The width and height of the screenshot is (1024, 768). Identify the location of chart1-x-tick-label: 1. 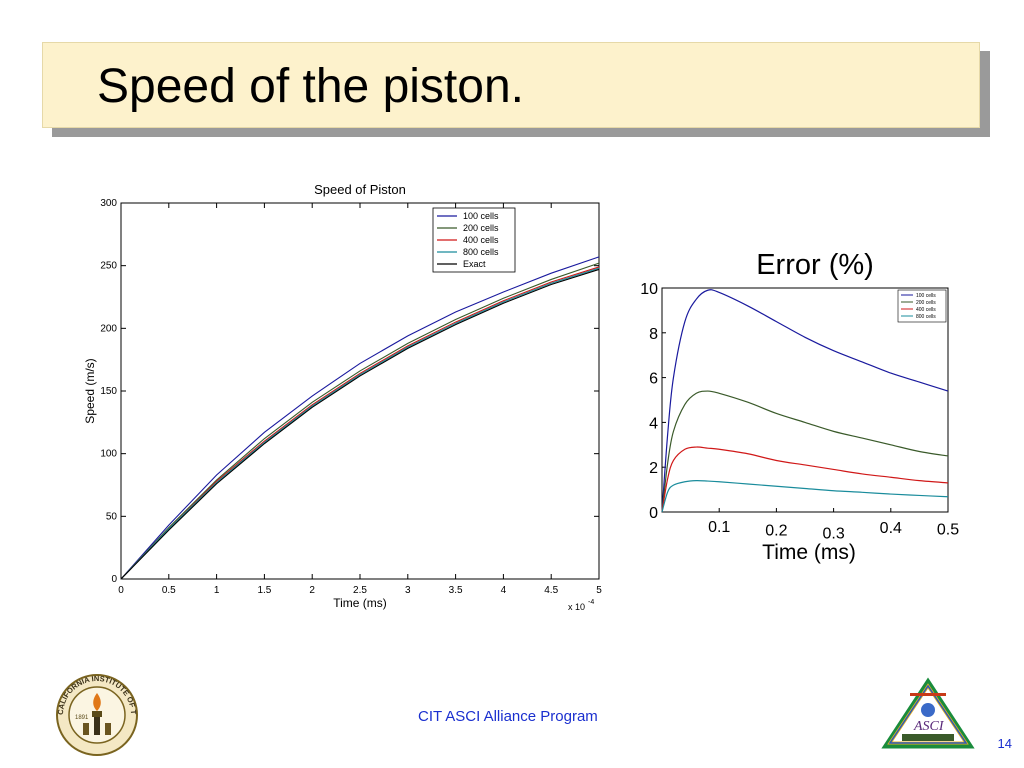
(217, 590).